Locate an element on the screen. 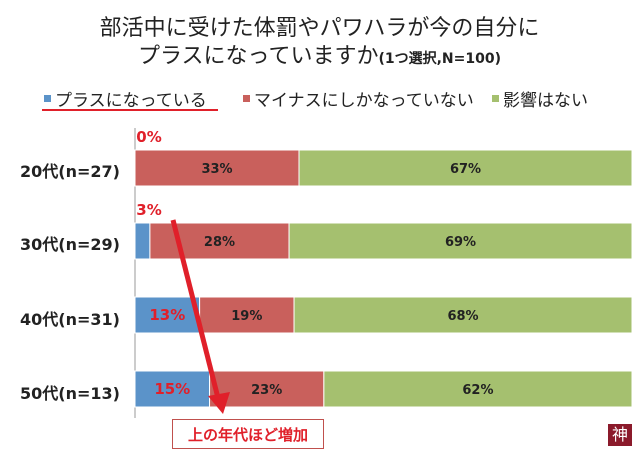  data-label: 0% is located at coordinates (148, 137).